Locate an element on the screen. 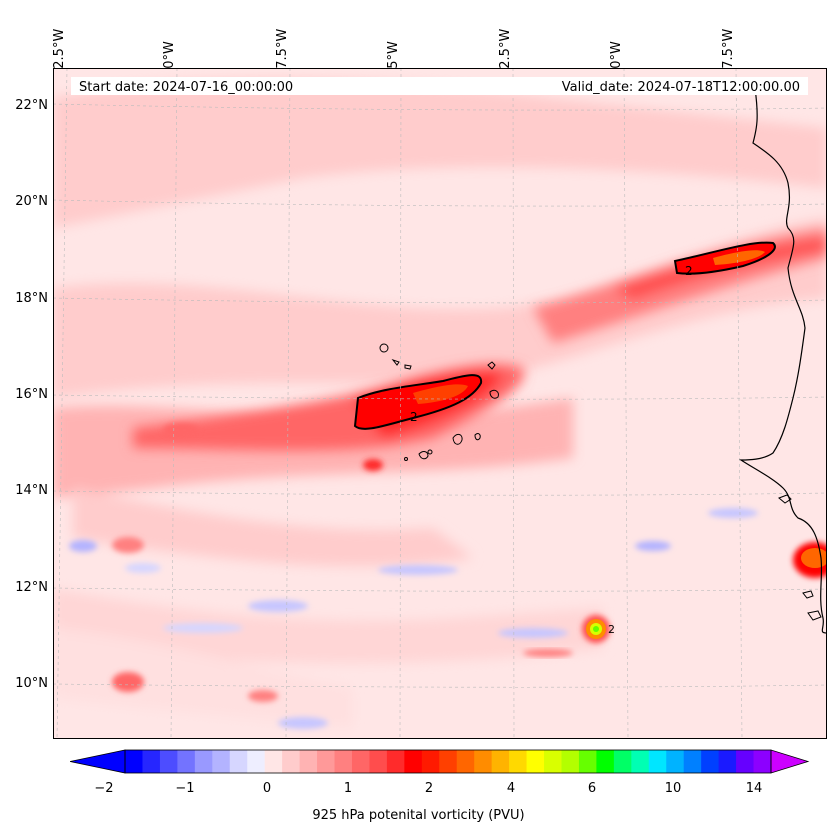 The image size is (837, 836). colorbar-cells is located at coordinates (448, 761).